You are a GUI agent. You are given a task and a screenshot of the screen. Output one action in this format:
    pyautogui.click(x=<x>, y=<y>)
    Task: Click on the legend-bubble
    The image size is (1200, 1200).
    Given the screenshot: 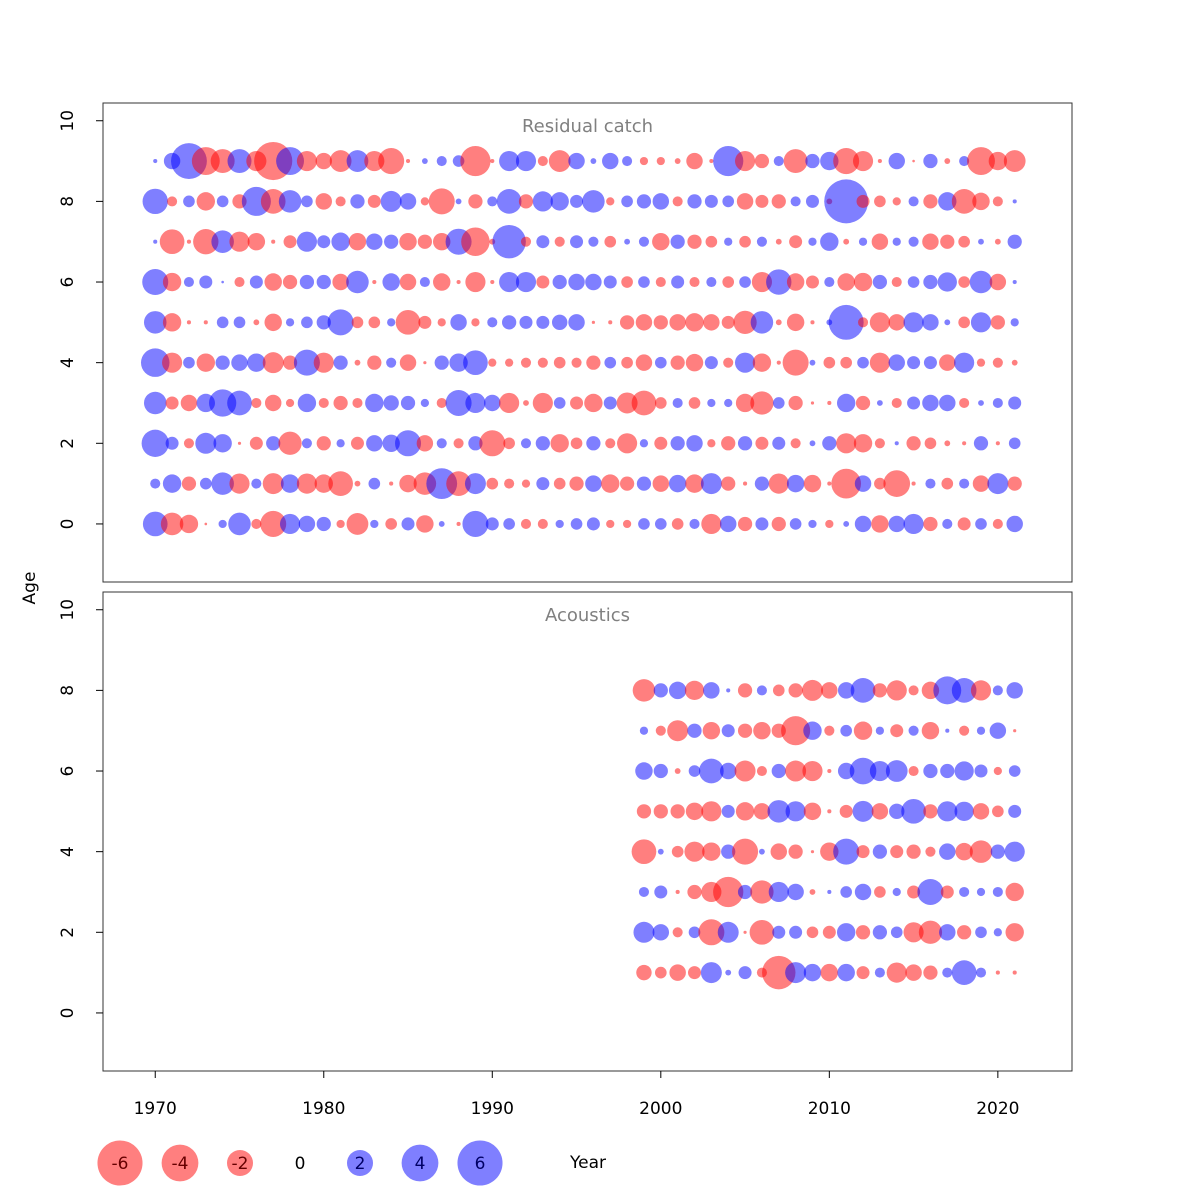 What is the action you would take?
    pyautogui.click(x=420, y=1163)
    